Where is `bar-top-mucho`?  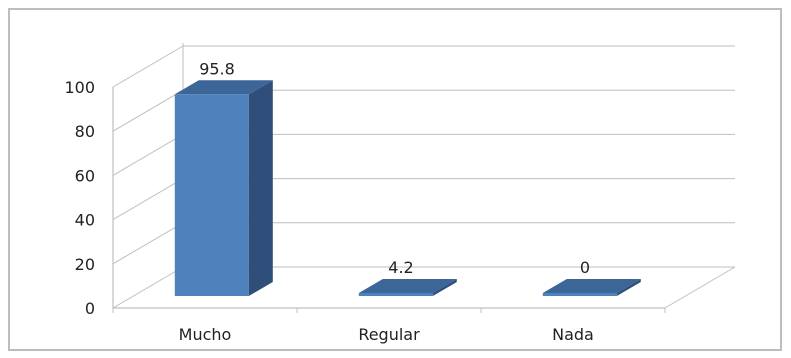
bar-top-mucho is located at coordinates (223, 87).